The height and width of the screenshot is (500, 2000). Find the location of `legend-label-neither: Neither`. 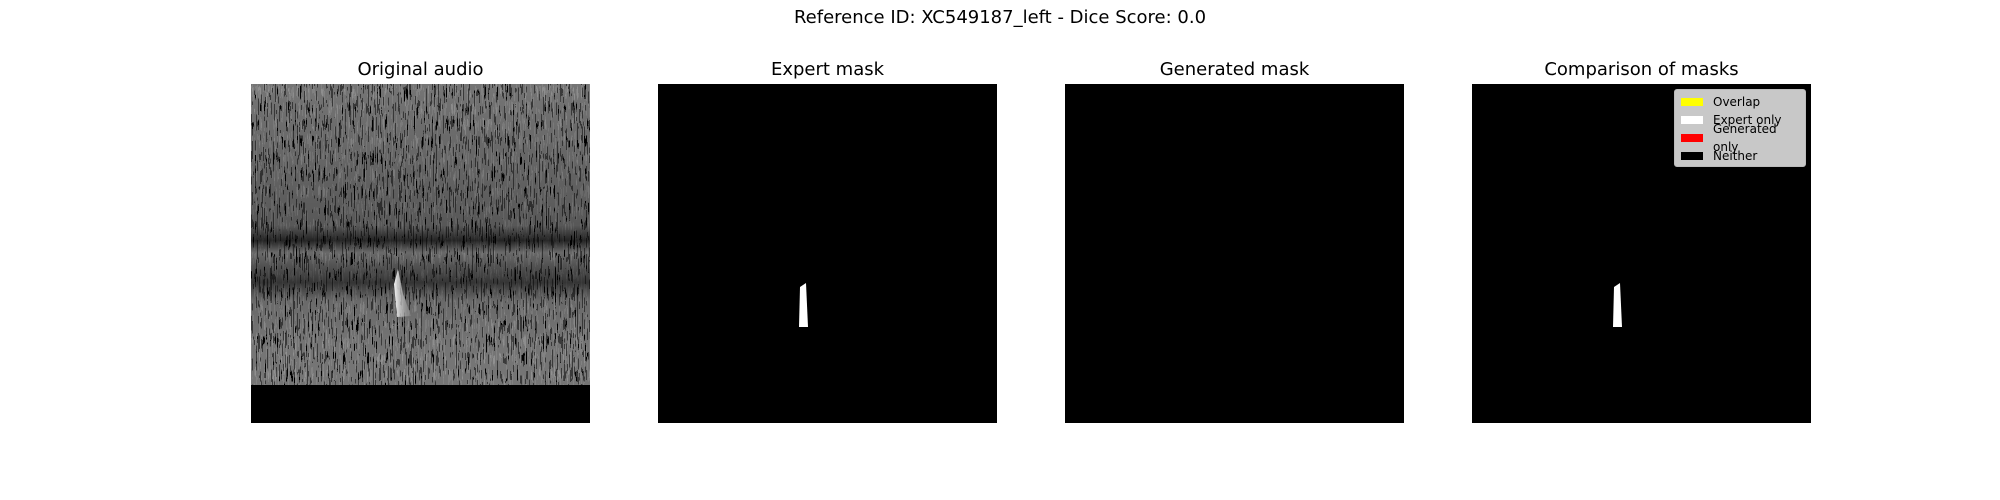

legend-label-neither: Neither is located at coordinates (1735, 156).